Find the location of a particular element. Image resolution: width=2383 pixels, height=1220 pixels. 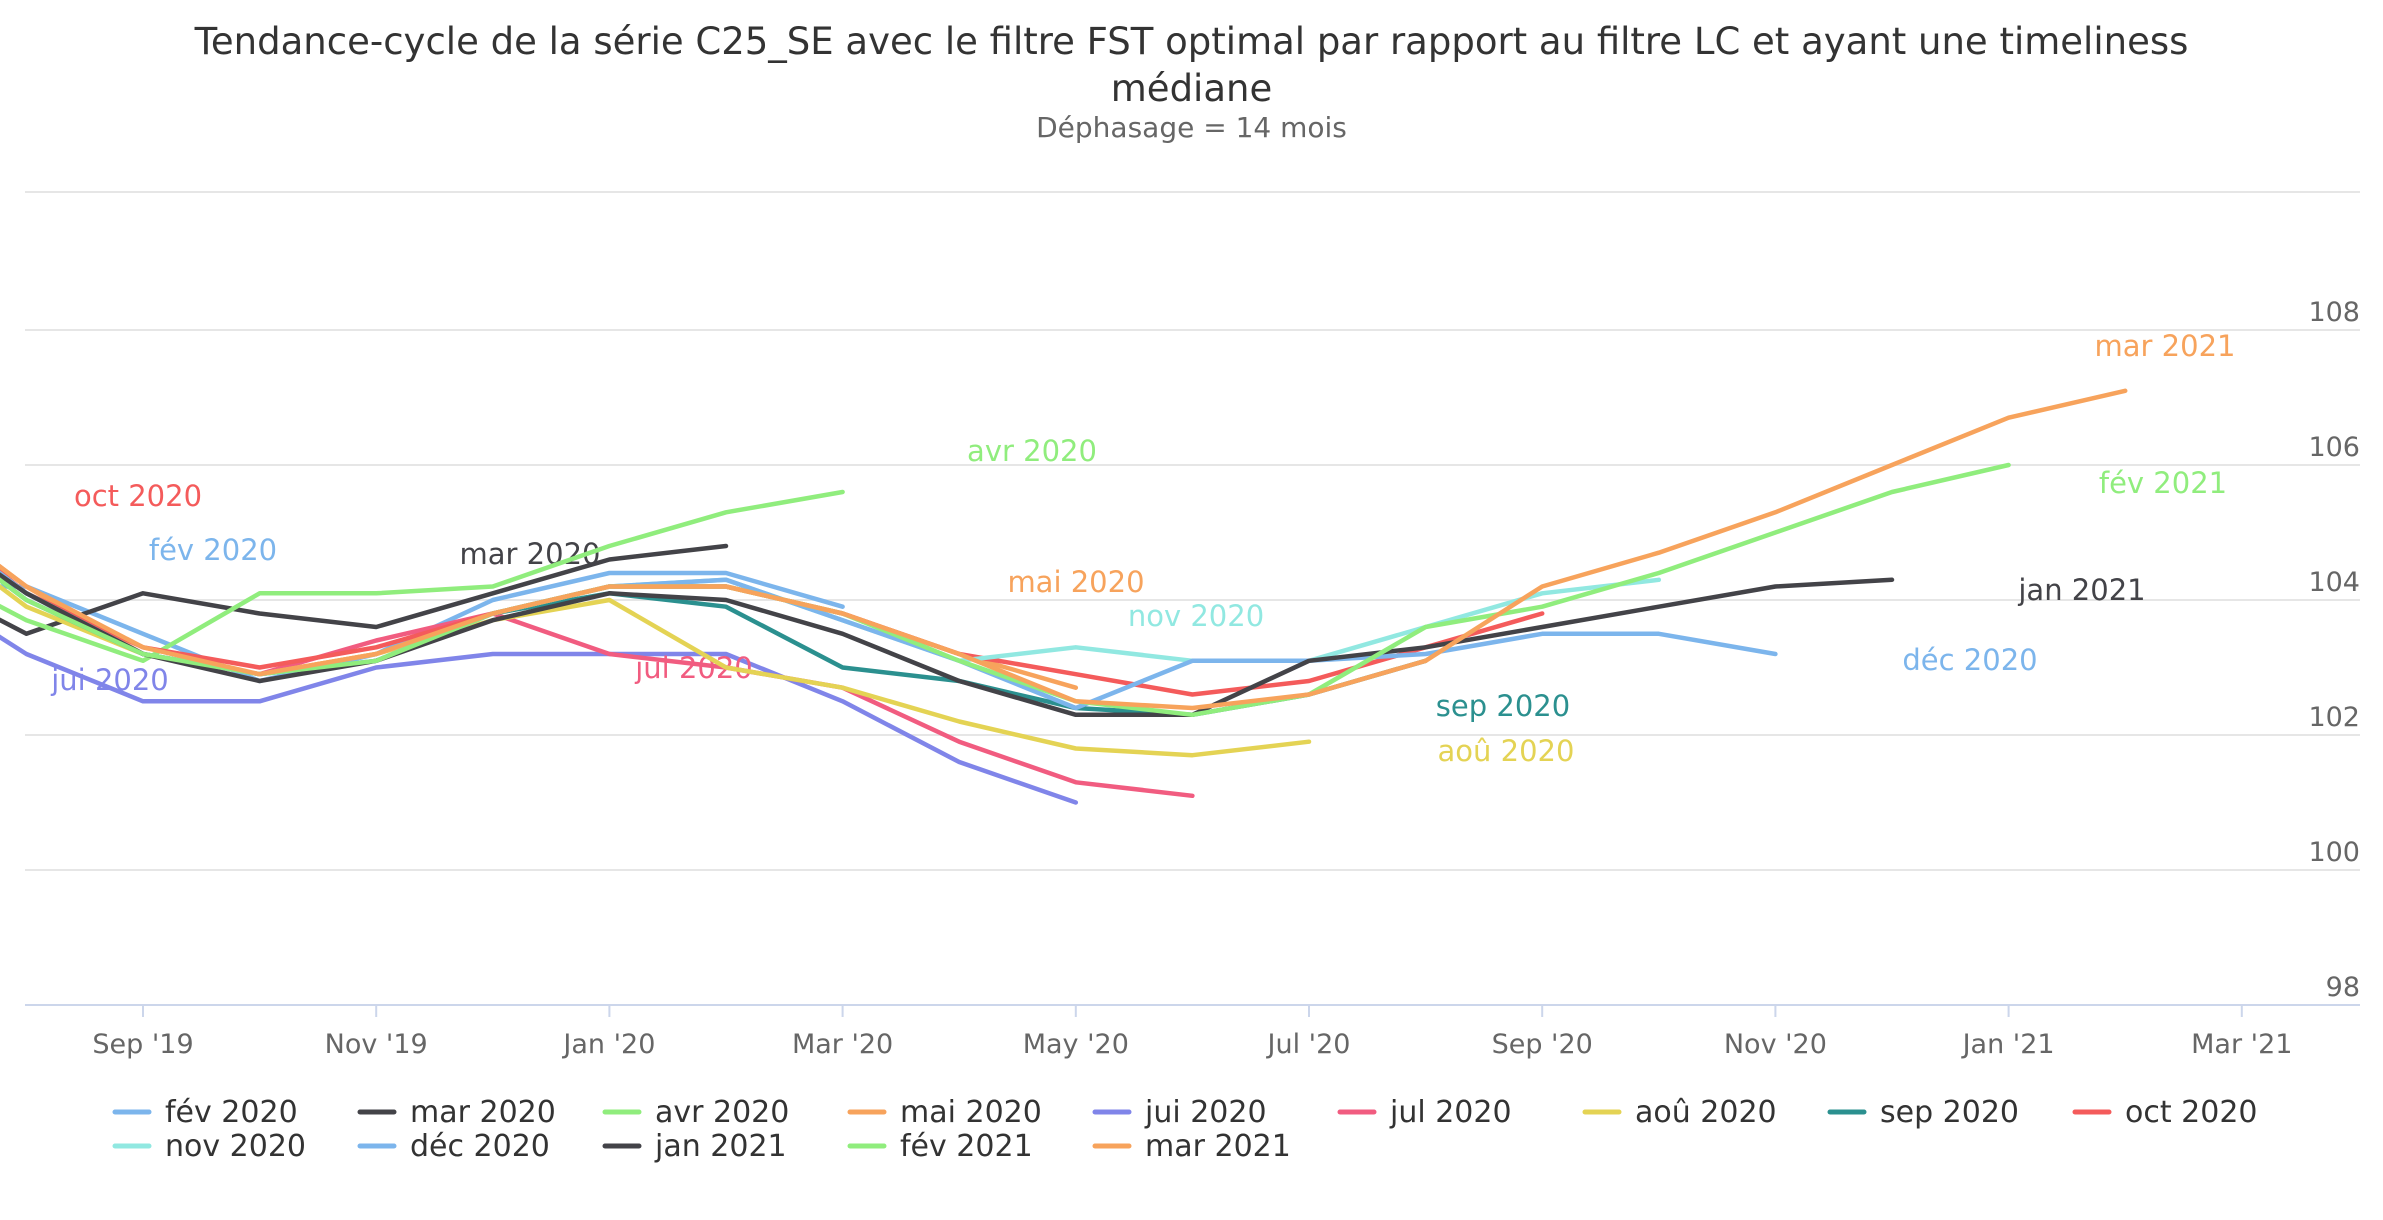

x-tick-label: Mar '21 is located at coordinates (2241, 1044).